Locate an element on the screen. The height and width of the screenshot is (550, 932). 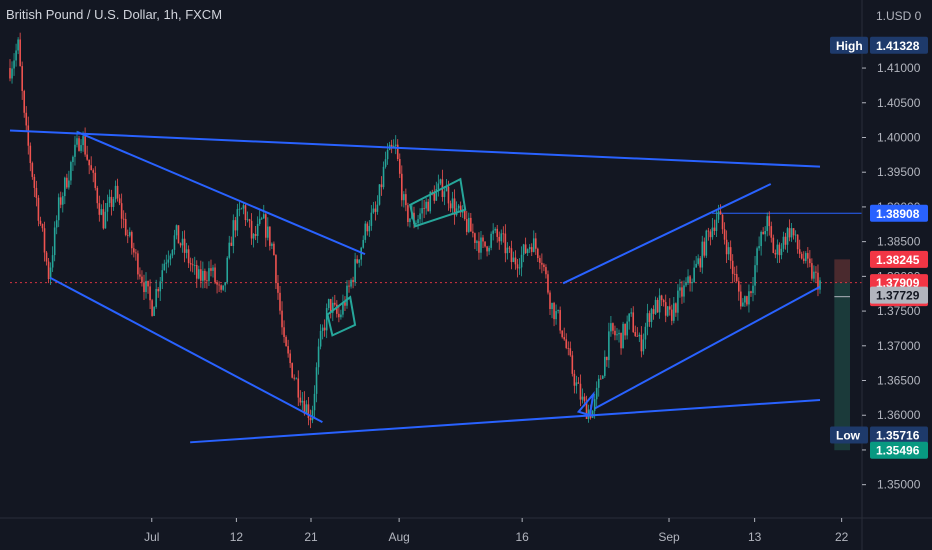
lower-channel-line is located at coordinates (505, 421).